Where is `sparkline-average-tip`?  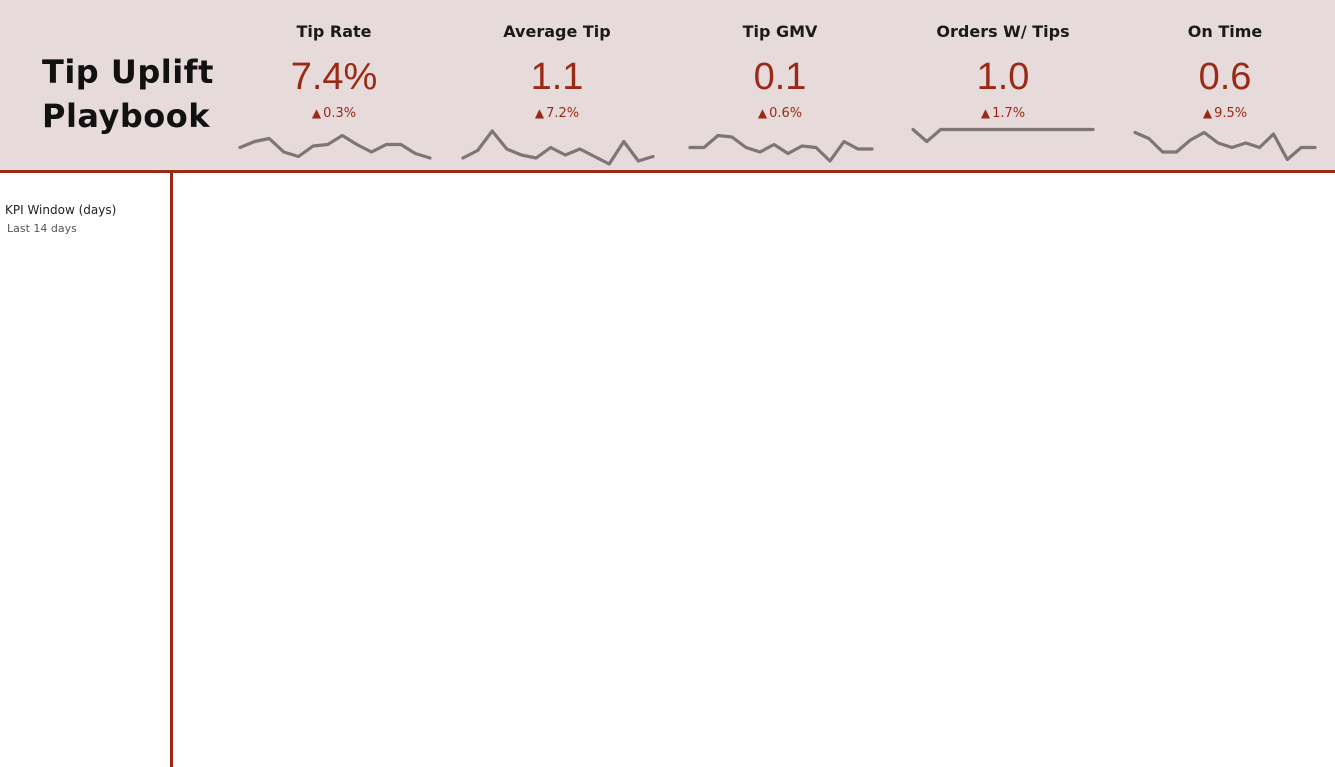 sparkline-average-tip is located at coordinates (558, 147).